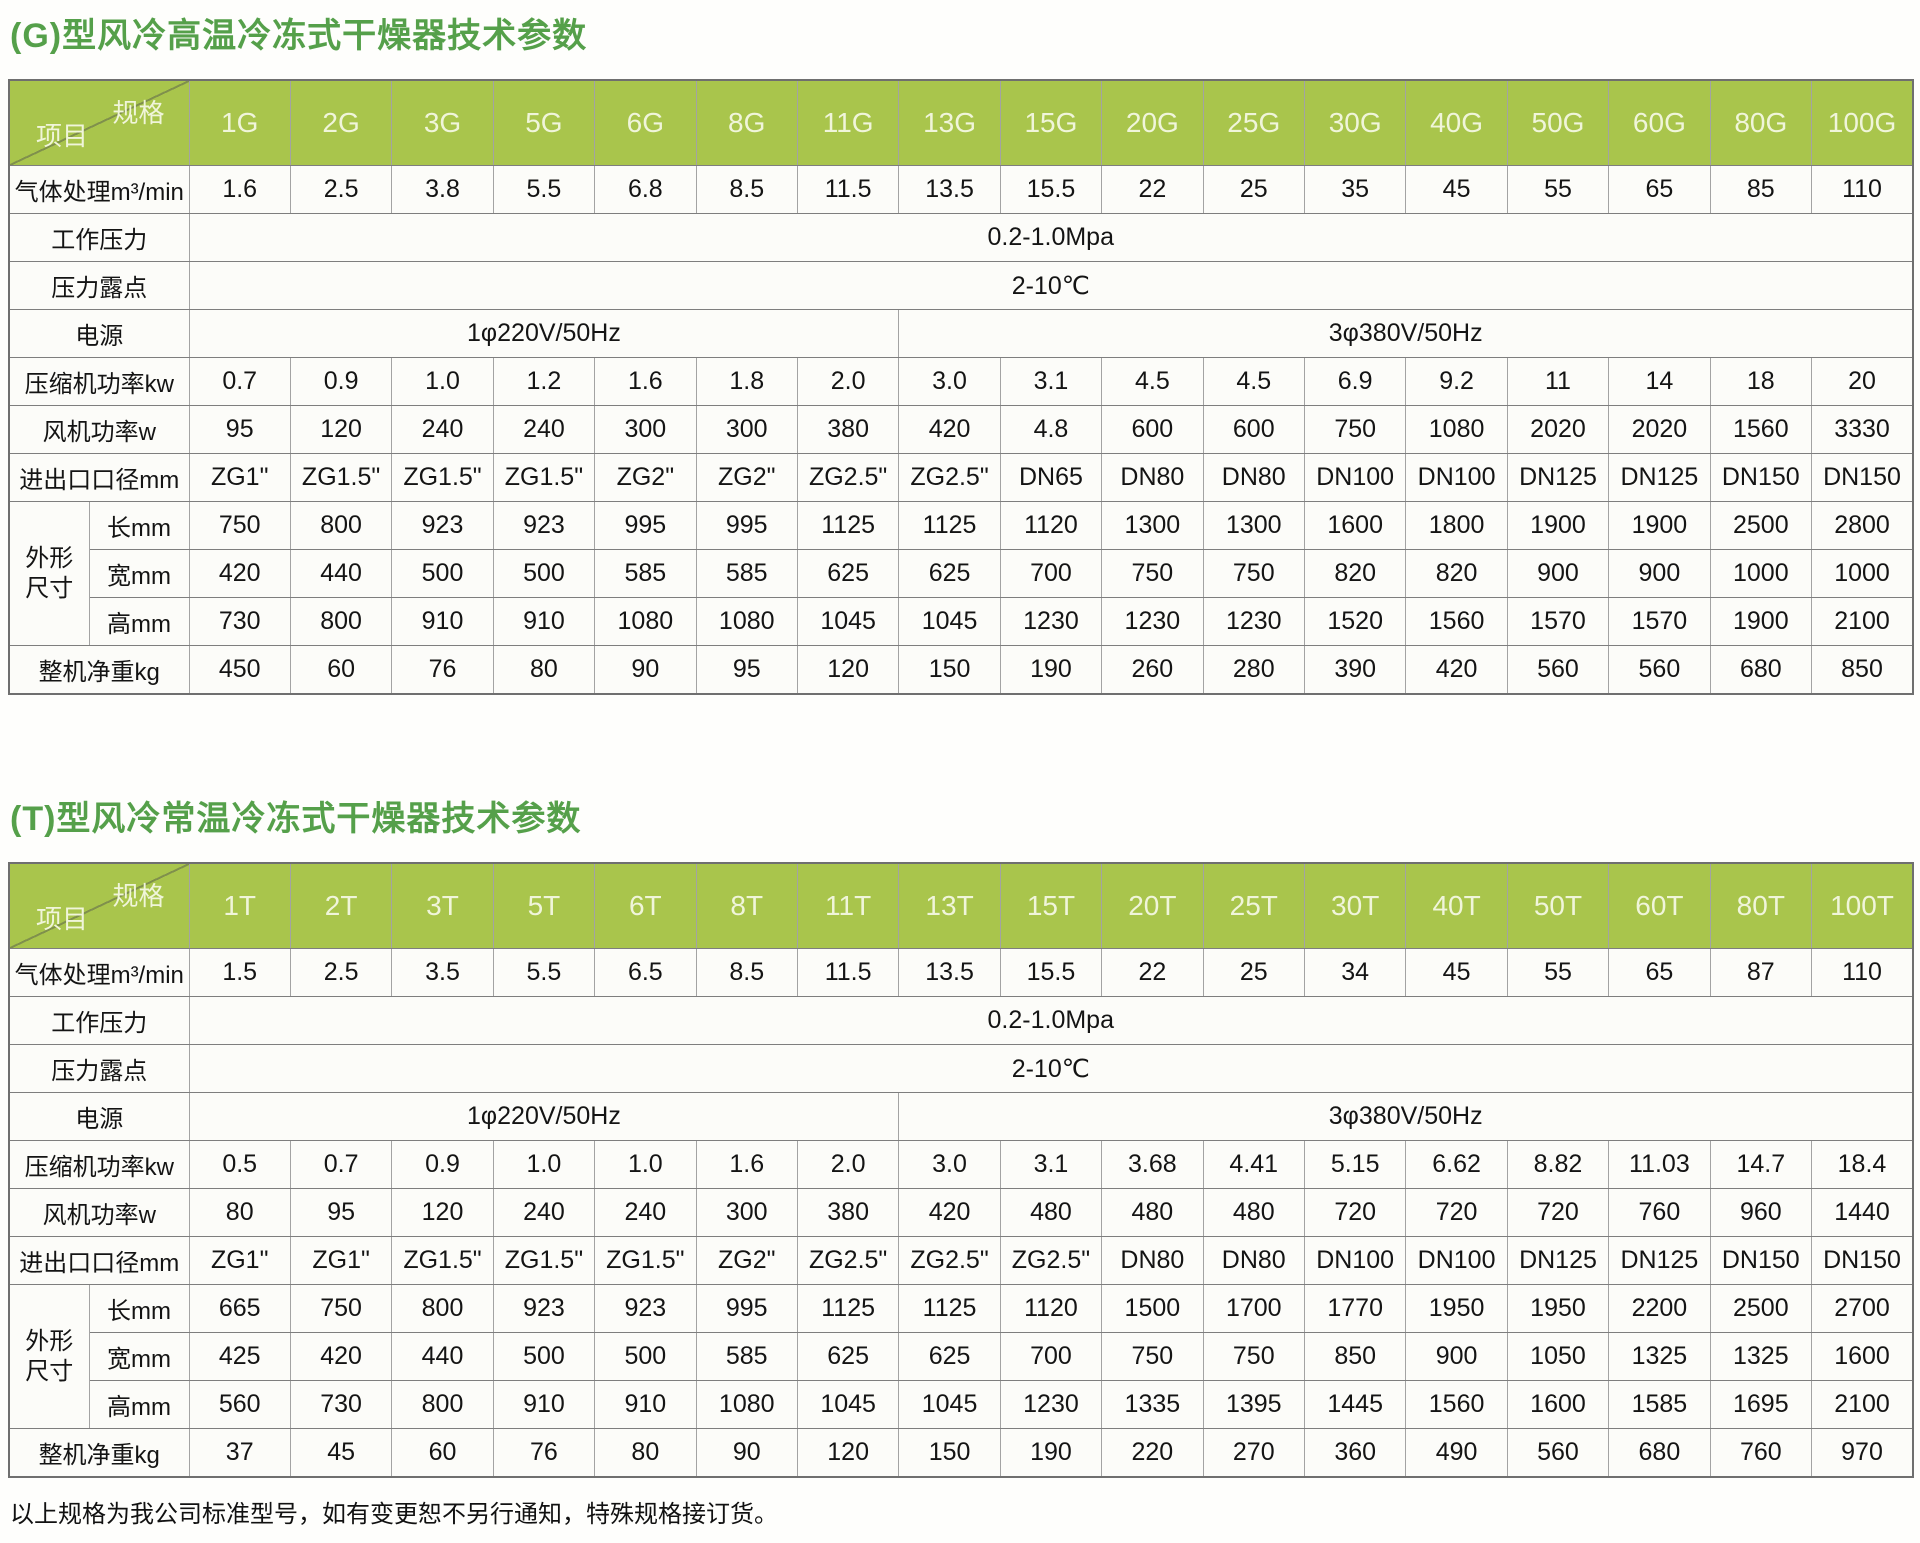 Image resolution: width=1920 pixels, height=1543 pixels. I want to click on model-header-30T: 30T, so click(1355, 906).